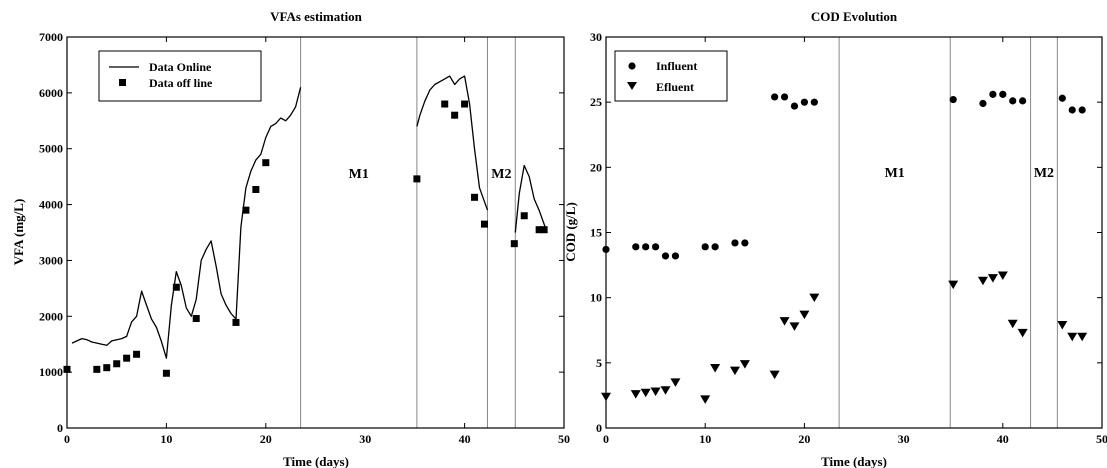 The image size is (1107, 468). What do you see at coordinates (632, 86) in the screenshot?
I see `legend-triangle-symbol` at bounding box center [632, 86].